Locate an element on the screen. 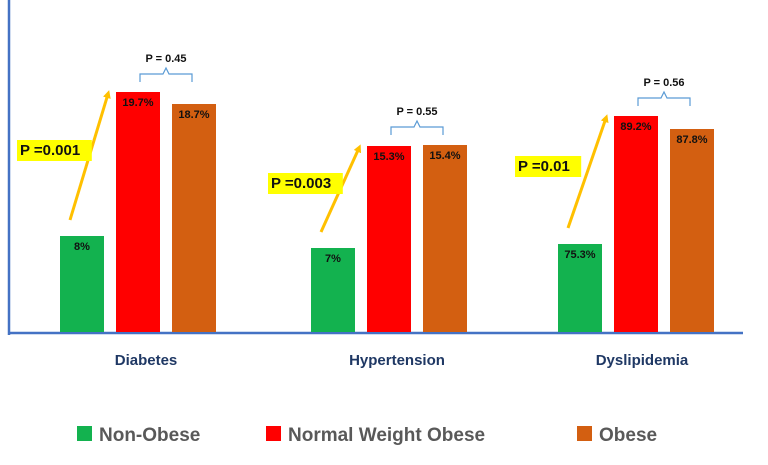 This screenshot has width=768, height=465. significance-highlight-dyslipidemia is located at coordinates (548, 166).